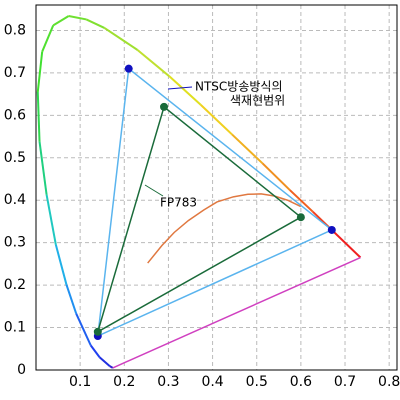  I want to click on x-tick-label: 0.7, so click(345, 382).